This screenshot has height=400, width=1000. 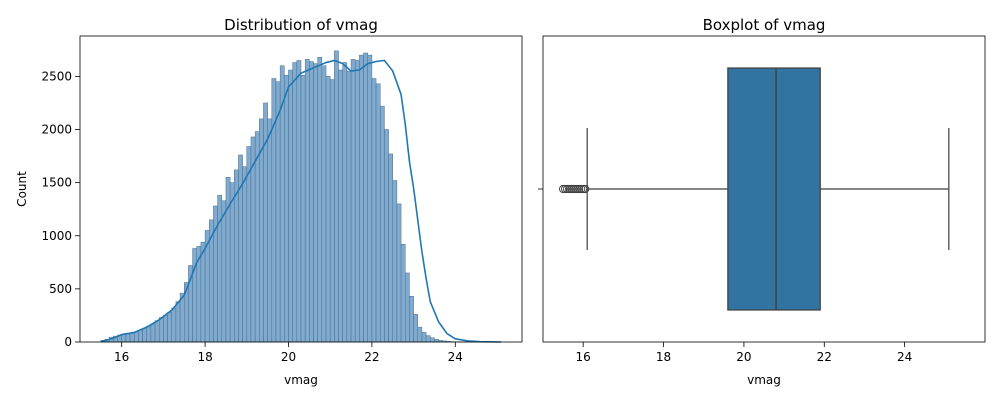 I want to click on boxplot-x-ticks: 16 18 20 22 24, so click(x=744, y=353).